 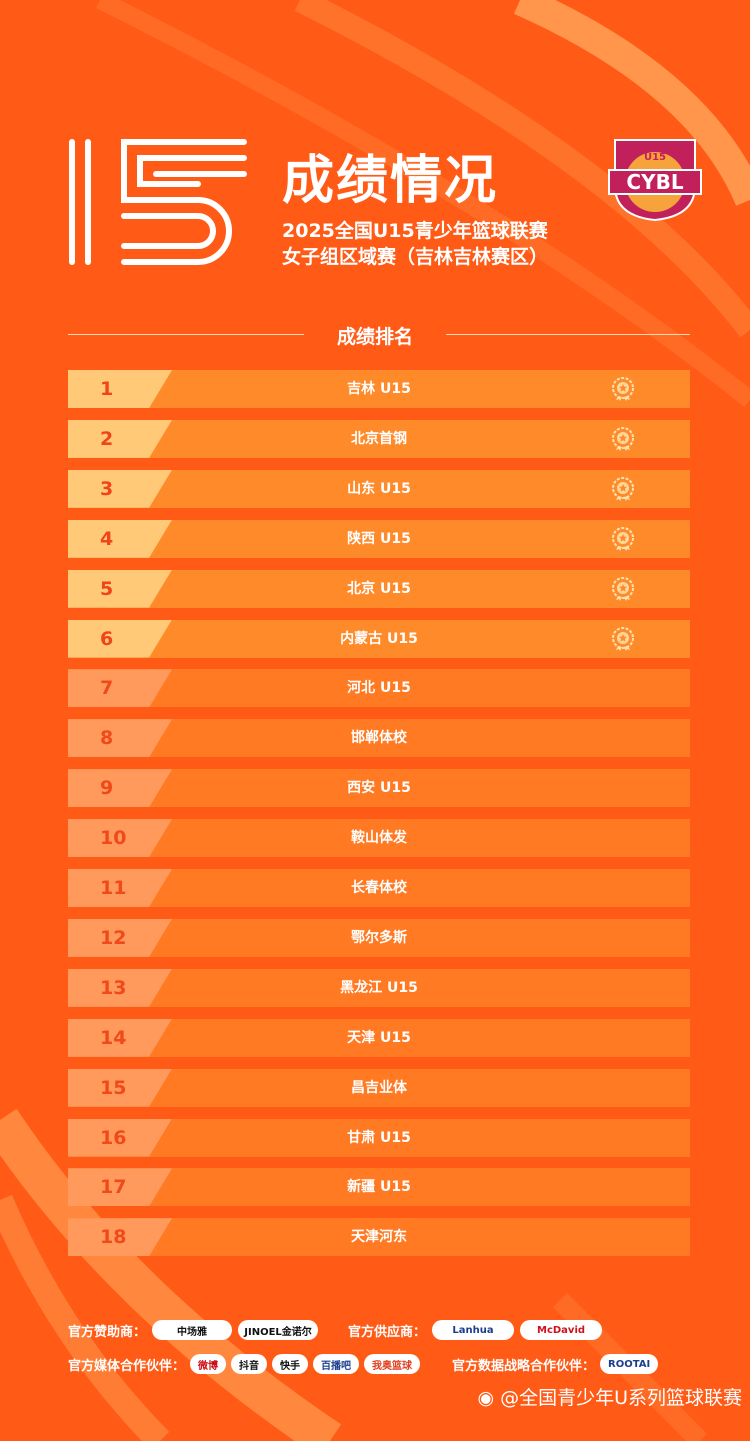 What do you see at coordinates (473, 1330) in the screenshot?
I see `supplier-logo: Lanhua` at bounding box center [473, 1330].